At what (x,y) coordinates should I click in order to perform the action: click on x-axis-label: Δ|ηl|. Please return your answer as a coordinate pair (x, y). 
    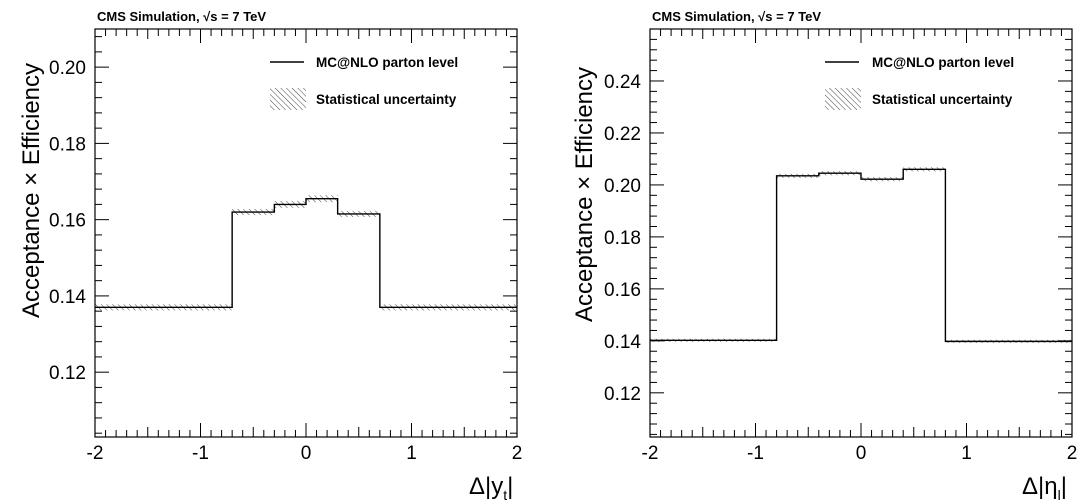
    Looking at the image, I should click on (1044, 487).